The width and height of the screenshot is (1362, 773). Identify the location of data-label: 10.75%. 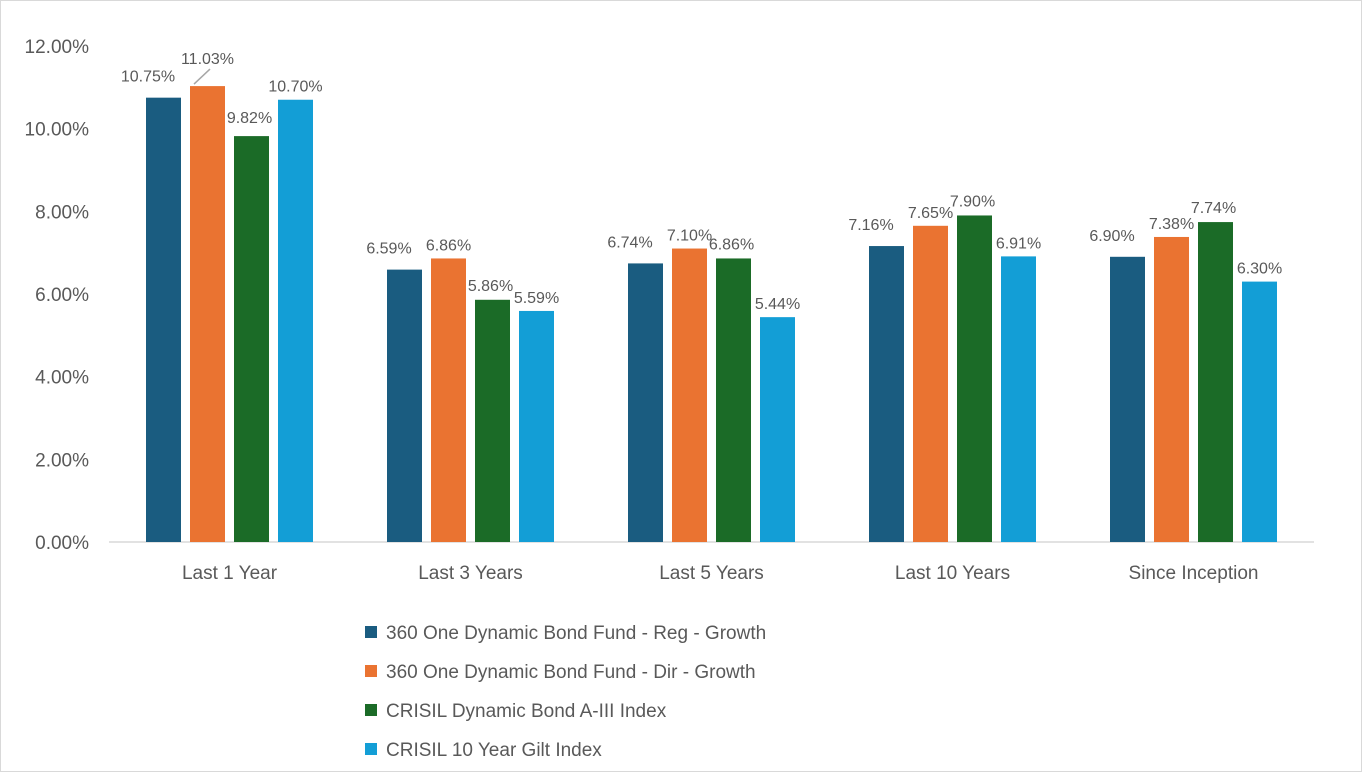
(148, 77).